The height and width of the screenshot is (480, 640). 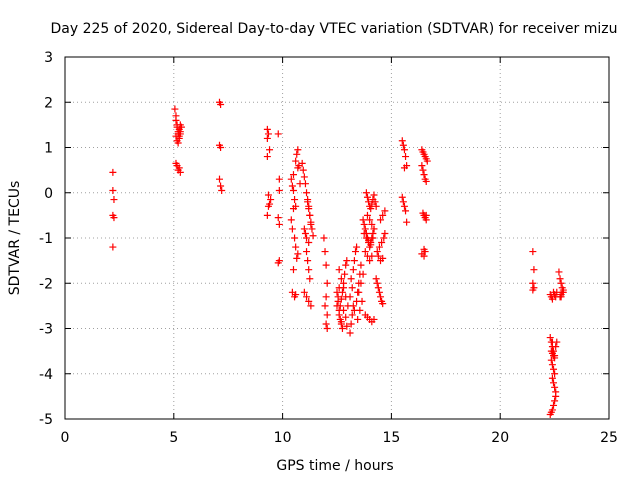 I want to click on y-tick-label: 3, so click(x=48, y=58).